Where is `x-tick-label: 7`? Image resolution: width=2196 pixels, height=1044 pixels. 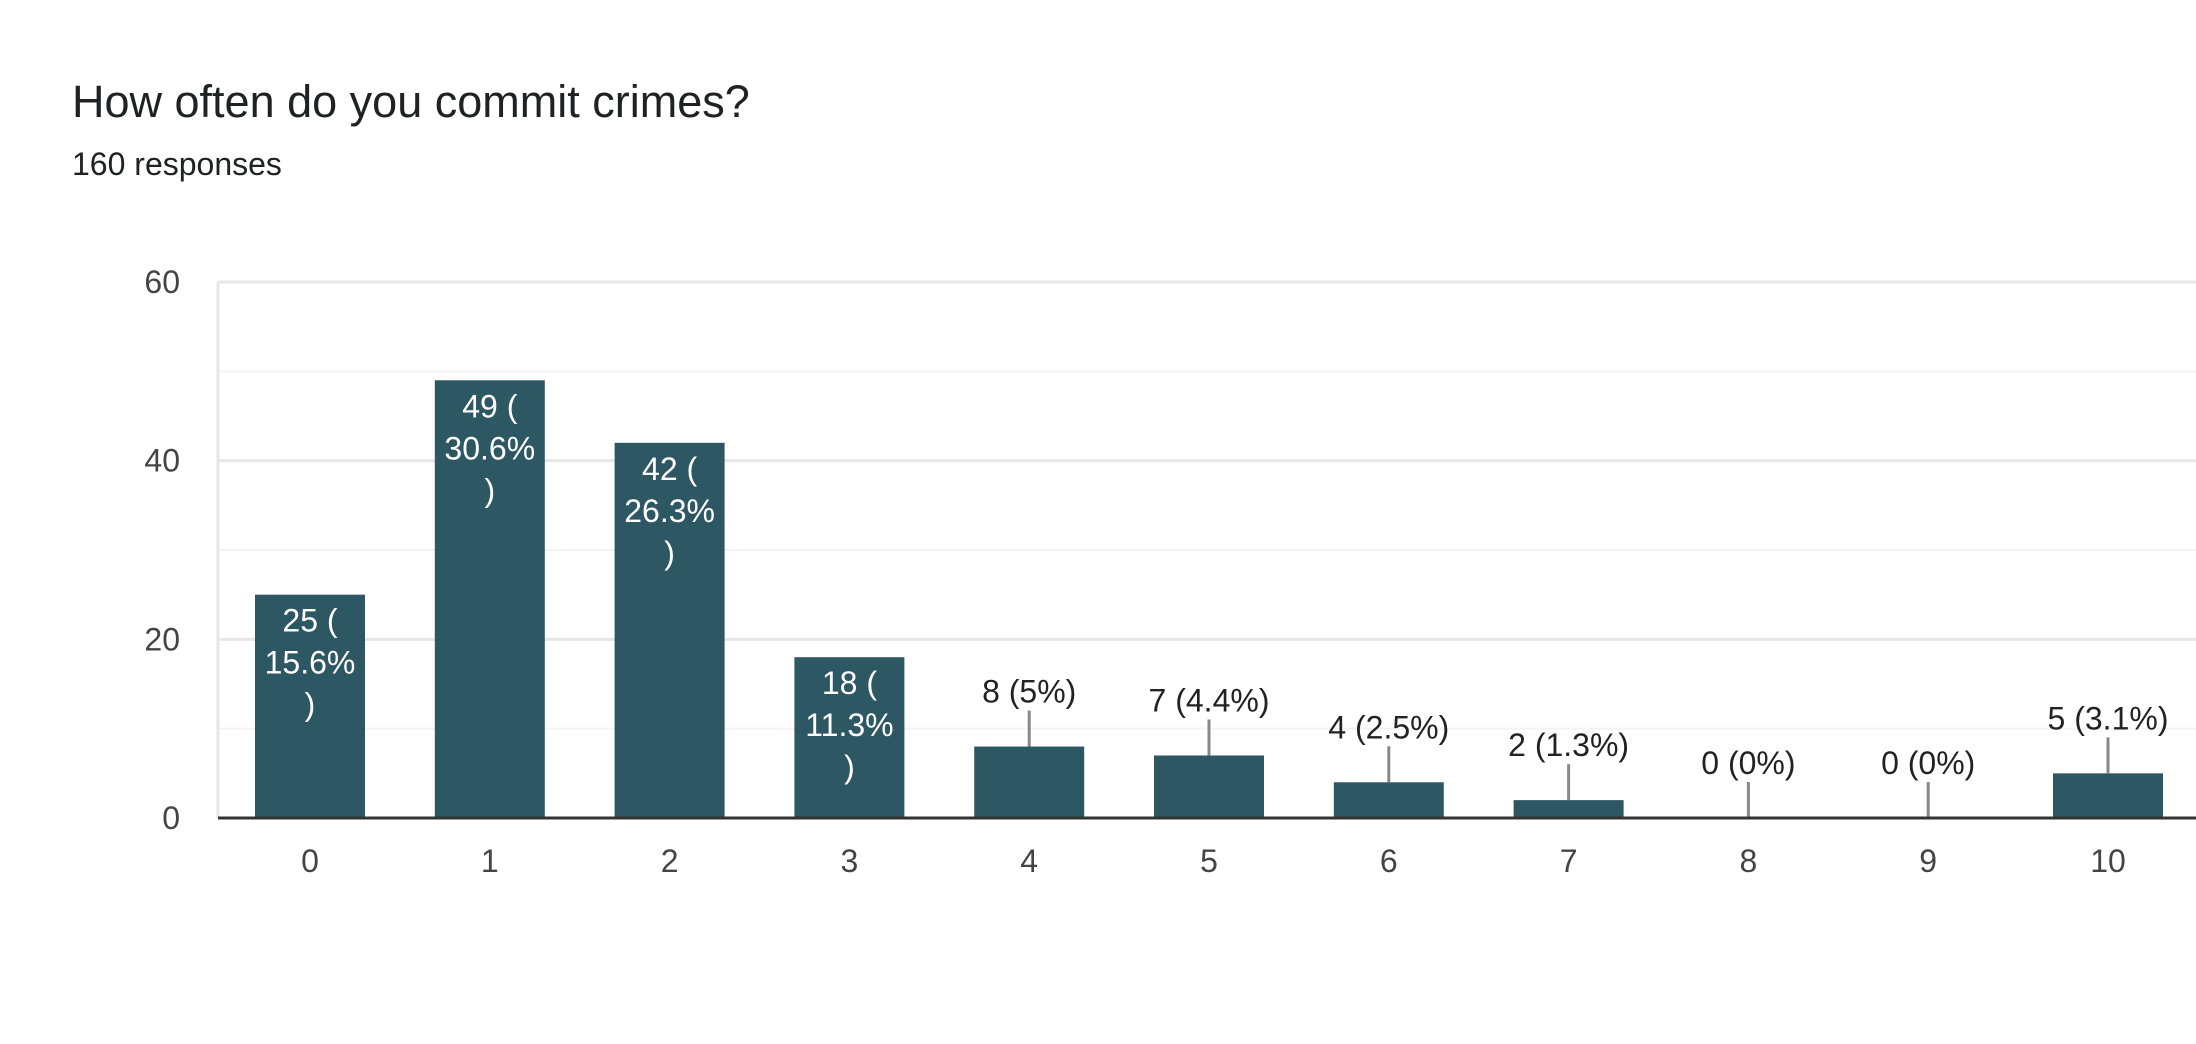
x-tick-label: 7 is located at coordinates (1569, 861).